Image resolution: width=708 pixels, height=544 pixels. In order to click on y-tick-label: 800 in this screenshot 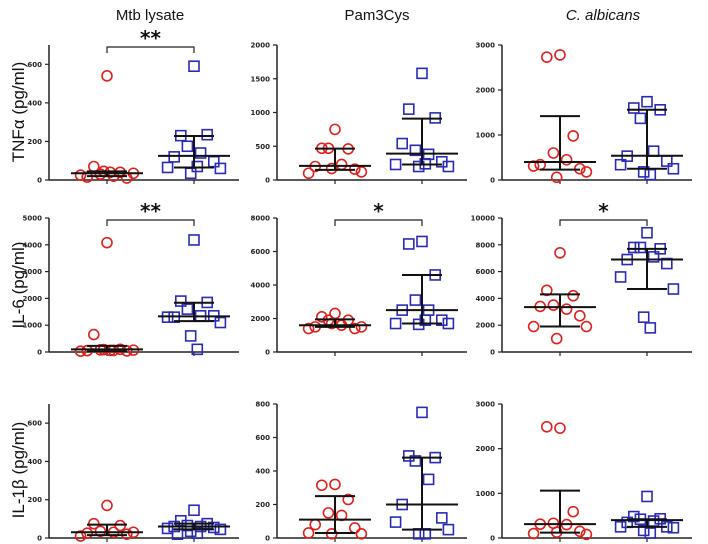, I will do `click(262, 405)`.